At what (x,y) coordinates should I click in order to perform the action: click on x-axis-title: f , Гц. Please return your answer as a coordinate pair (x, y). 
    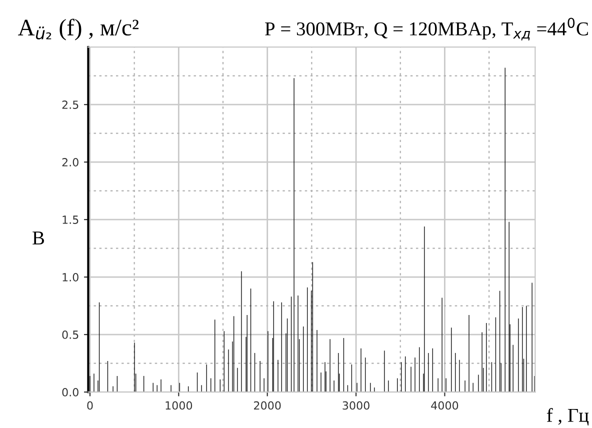
    Looking at the image, I should click on (567, 417).